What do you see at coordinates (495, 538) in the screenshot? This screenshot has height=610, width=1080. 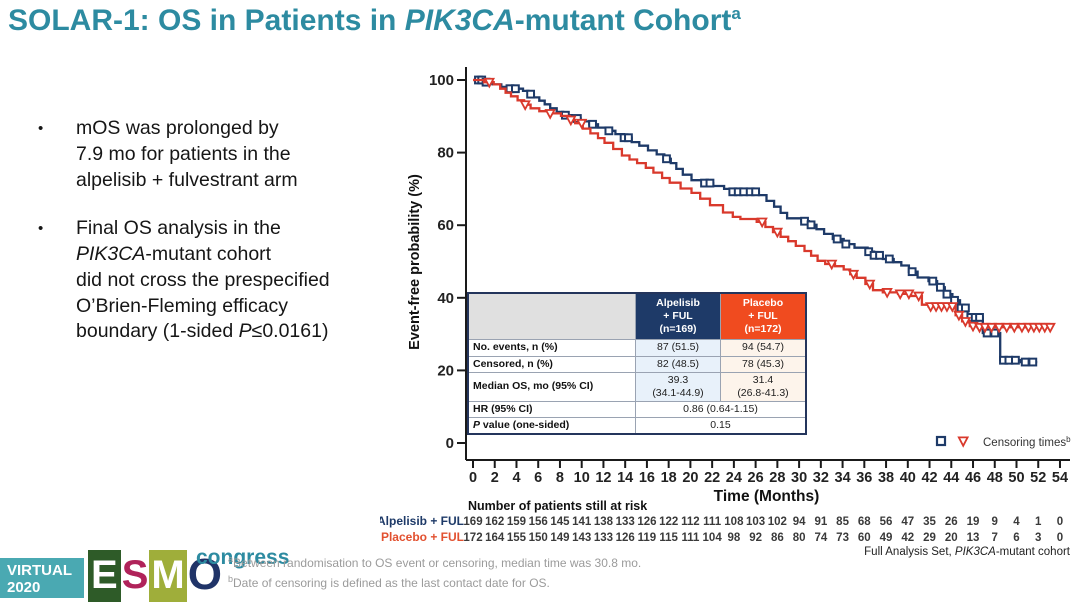 I see `risk-count: 164` at bounding box center [495, 538].